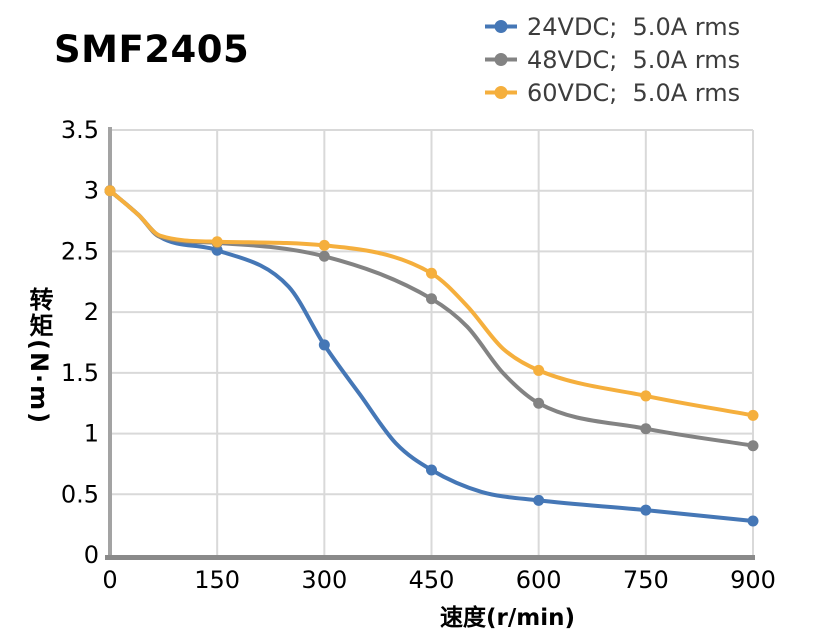 This screenshot has height=640, width=831. What do you see at coordinates (634, 26) in the screenshot?
I see `legend-label-24vdc: 24VDC; 5.0A rms` at bounding box center [634, 26].